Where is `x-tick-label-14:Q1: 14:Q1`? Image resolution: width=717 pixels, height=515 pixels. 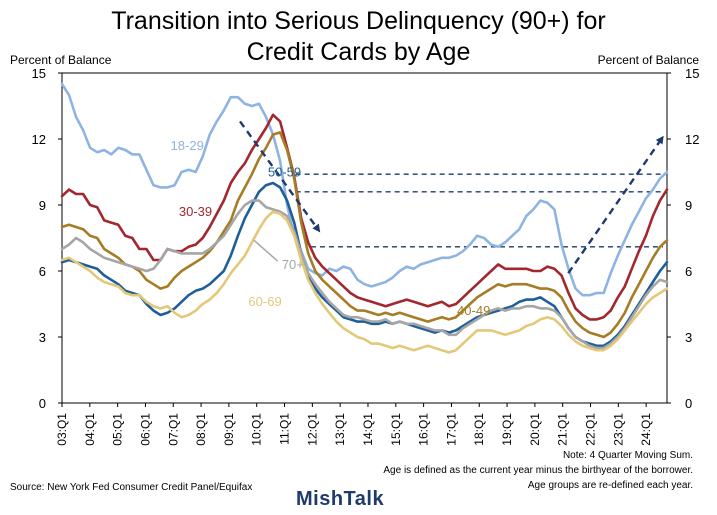
x-tick-label-14:Q1: 14:Q1 is located at coordinates (368, 429).